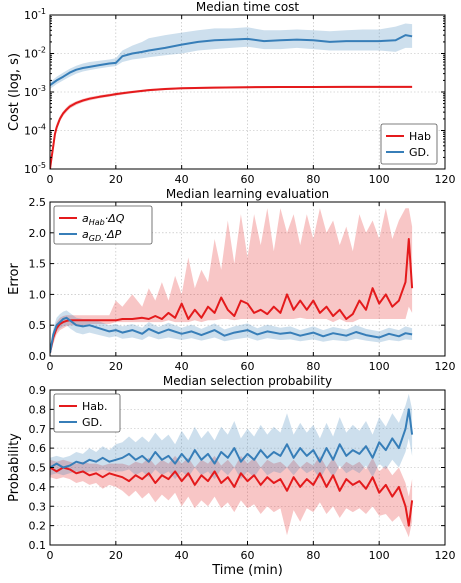  What do you see at coordinates (38, 448) in the screenshot?
I see `y-tick-label: 0.6` at bounding box center [38, 448].